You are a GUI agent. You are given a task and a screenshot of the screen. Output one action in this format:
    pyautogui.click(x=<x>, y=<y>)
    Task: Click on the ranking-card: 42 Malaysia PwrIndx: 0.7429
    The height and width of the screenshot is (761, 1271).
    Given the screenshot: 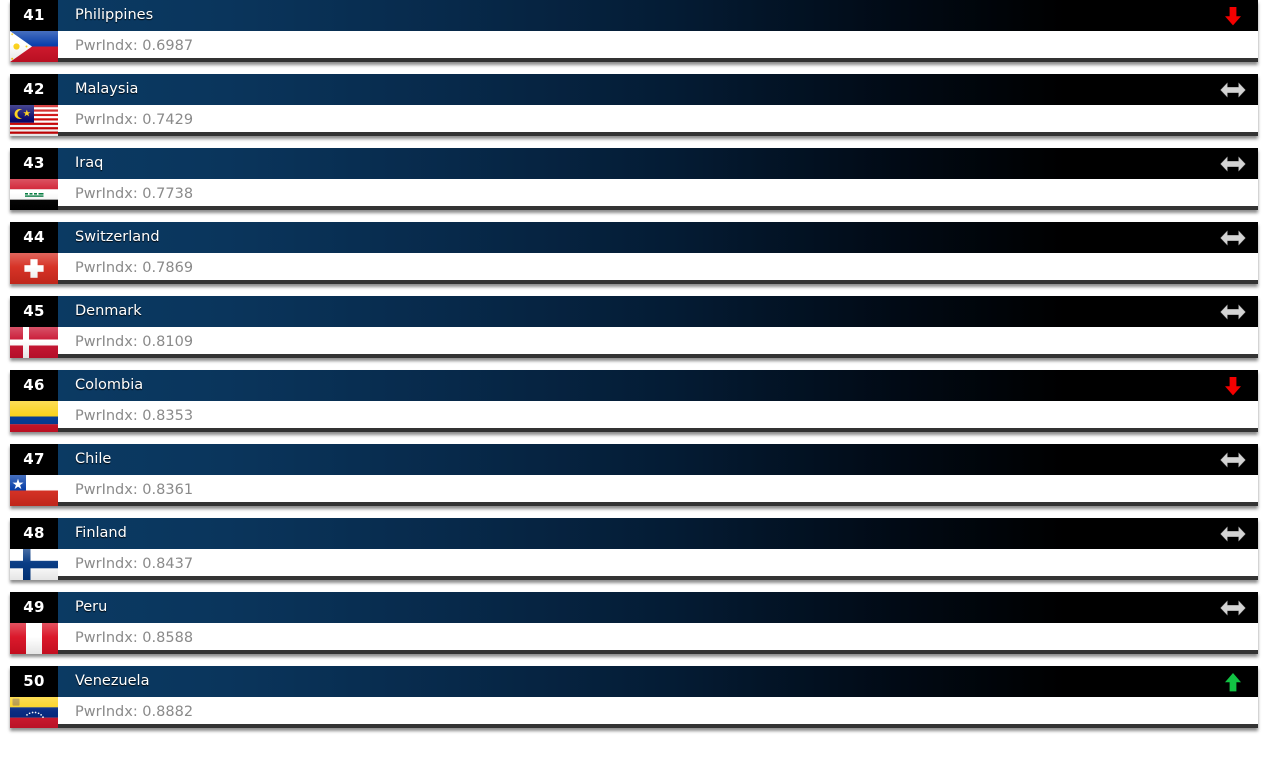 What is the action you would take?
    pyautogui.click(x=634, y=105)
    